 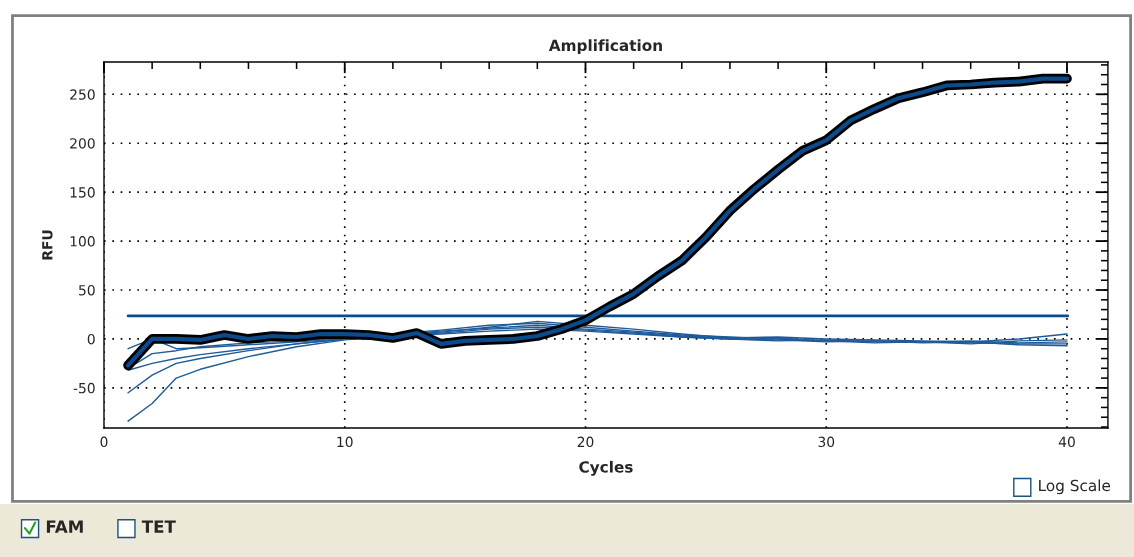 What do you see at coordinates (82, 94) in the screenshot?
I see `y-tick-label: 250` at bounding box center [82, 94].